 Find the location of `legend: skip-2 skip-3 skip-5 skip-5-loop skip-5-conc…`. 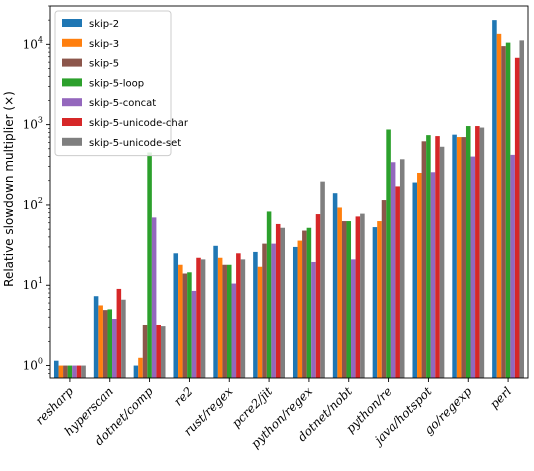

legend: skip-2 skip-3 skip-5 skip-5-loop skip-5-conc… is located at coordinates (121, 83).